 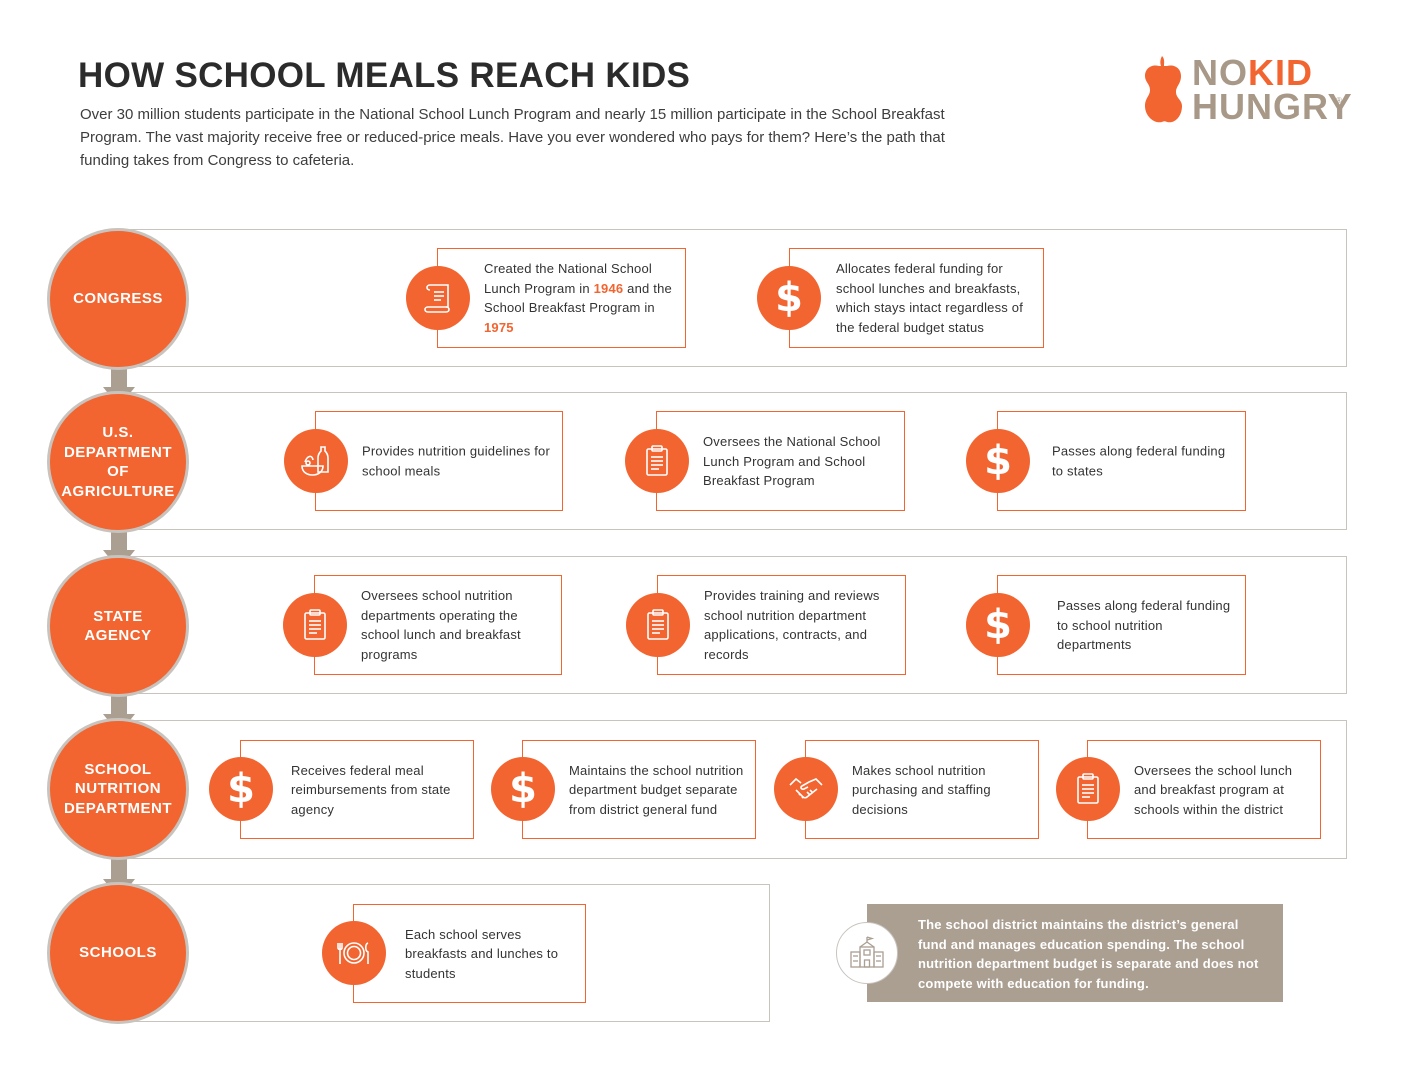 I want to click on logo-line-1: NOKID, so click(x=1252, y=72).